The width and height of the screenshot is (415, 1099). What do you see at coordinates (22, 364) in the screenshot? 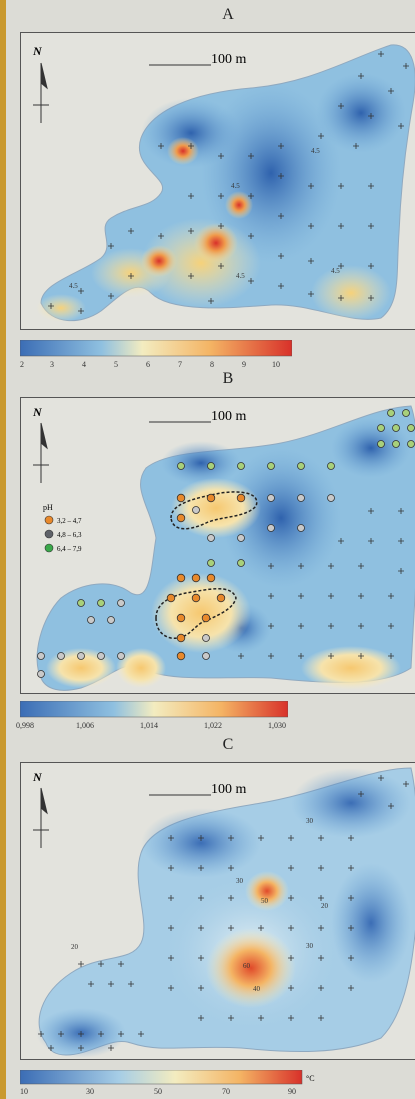
I see `tick: 2` at bounding box center [22, 364].